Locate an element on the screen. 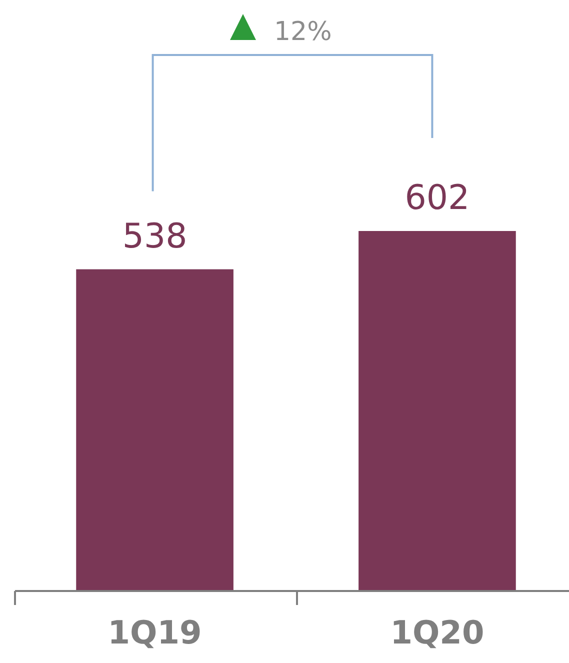  x-tick-label: 1Q20 is located at coordinates (437, 633).